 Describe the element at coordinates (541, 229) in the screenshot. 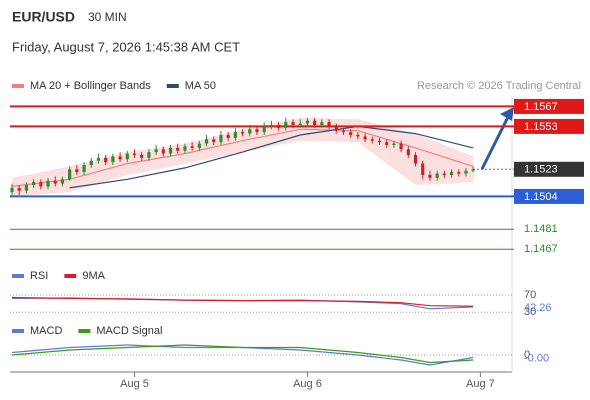

I see `level-label: 1.1481` at that location.